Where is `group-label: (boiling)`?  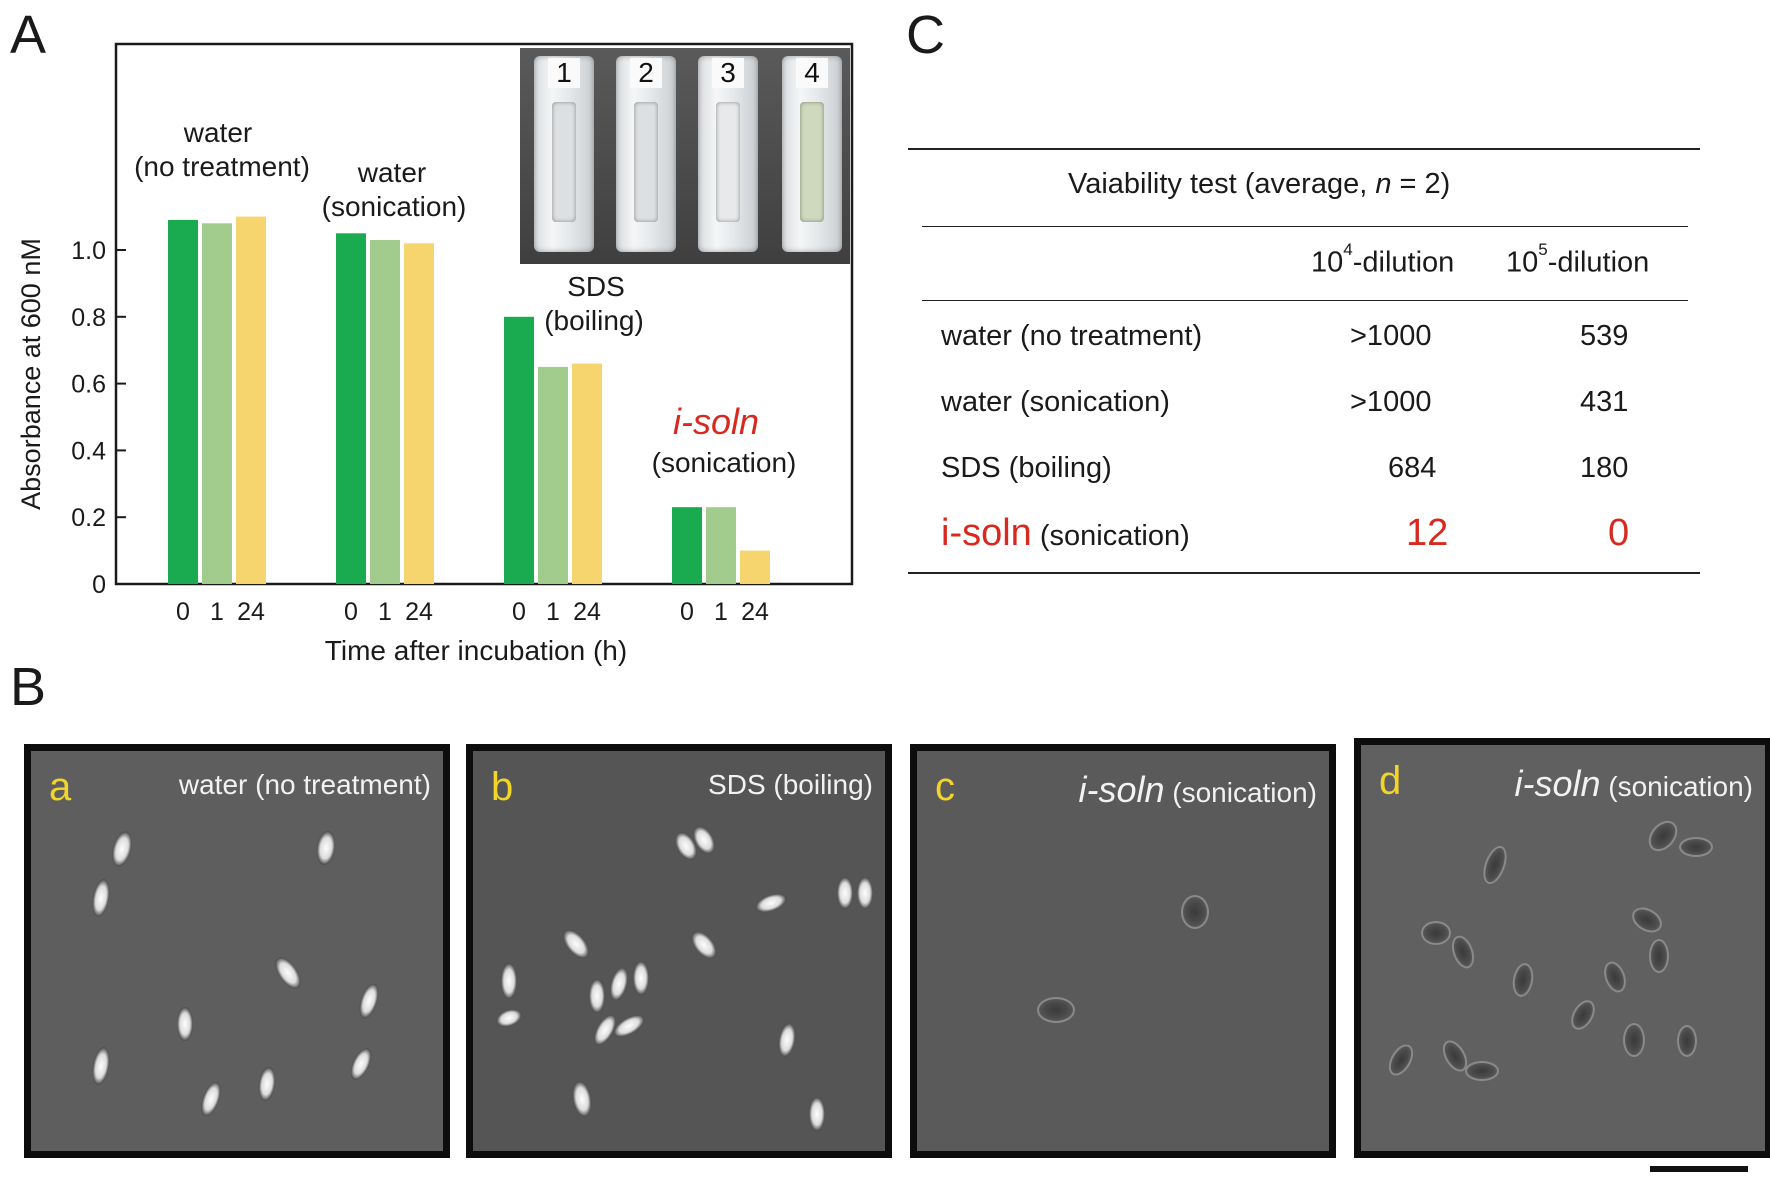 group-label: (boiling) is located at coordinates (594, 320).